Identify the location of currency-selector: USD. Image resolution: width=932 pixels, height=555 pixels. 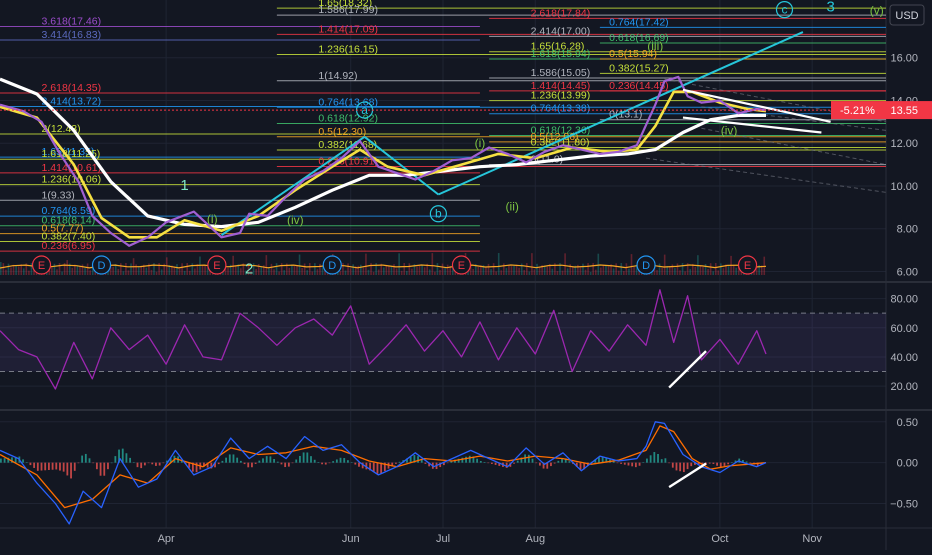
(907, 15).